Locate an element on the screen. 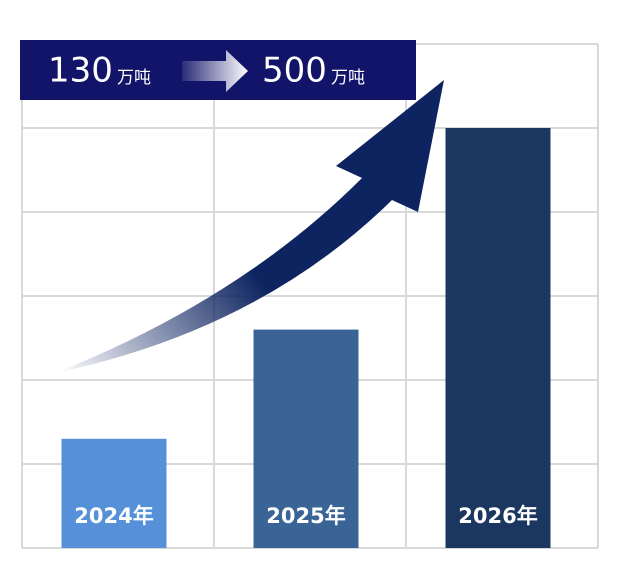 The height and width of the screenshot is (571, 622). banner-from: 130 is located at coordinates (80, 71).